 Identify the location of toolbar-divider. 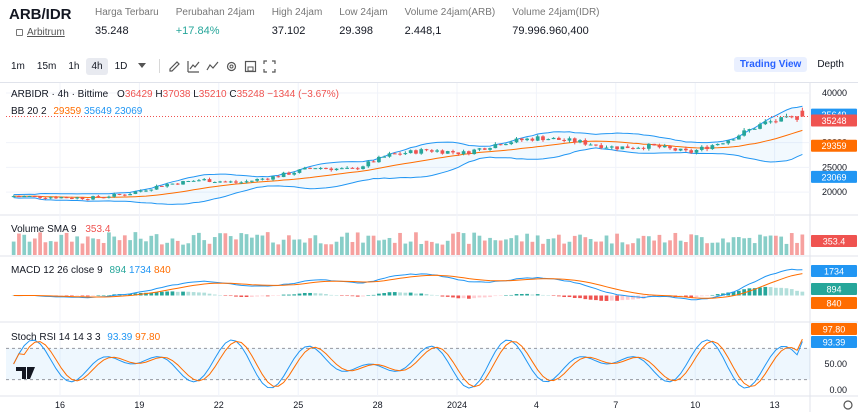
(160, 66).